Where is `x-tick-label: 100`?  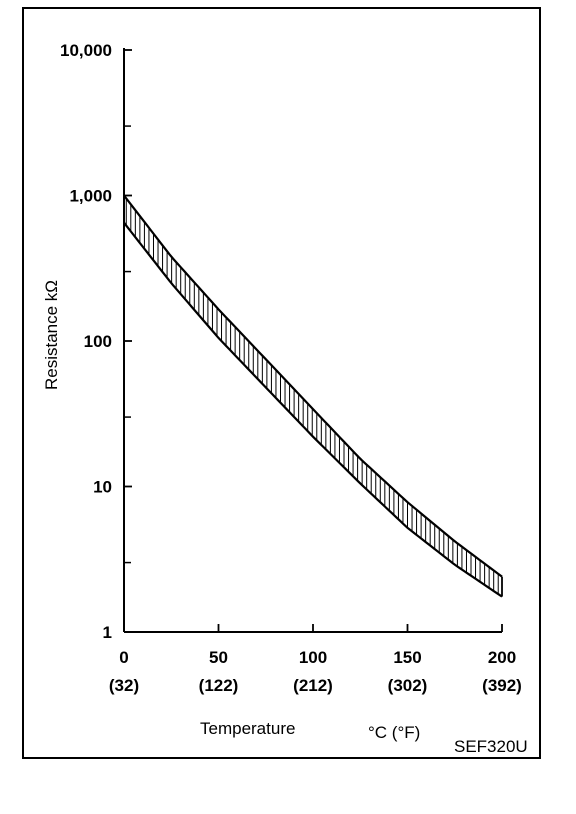
x-tick-label: 100 is located at coordinates (313, 657).